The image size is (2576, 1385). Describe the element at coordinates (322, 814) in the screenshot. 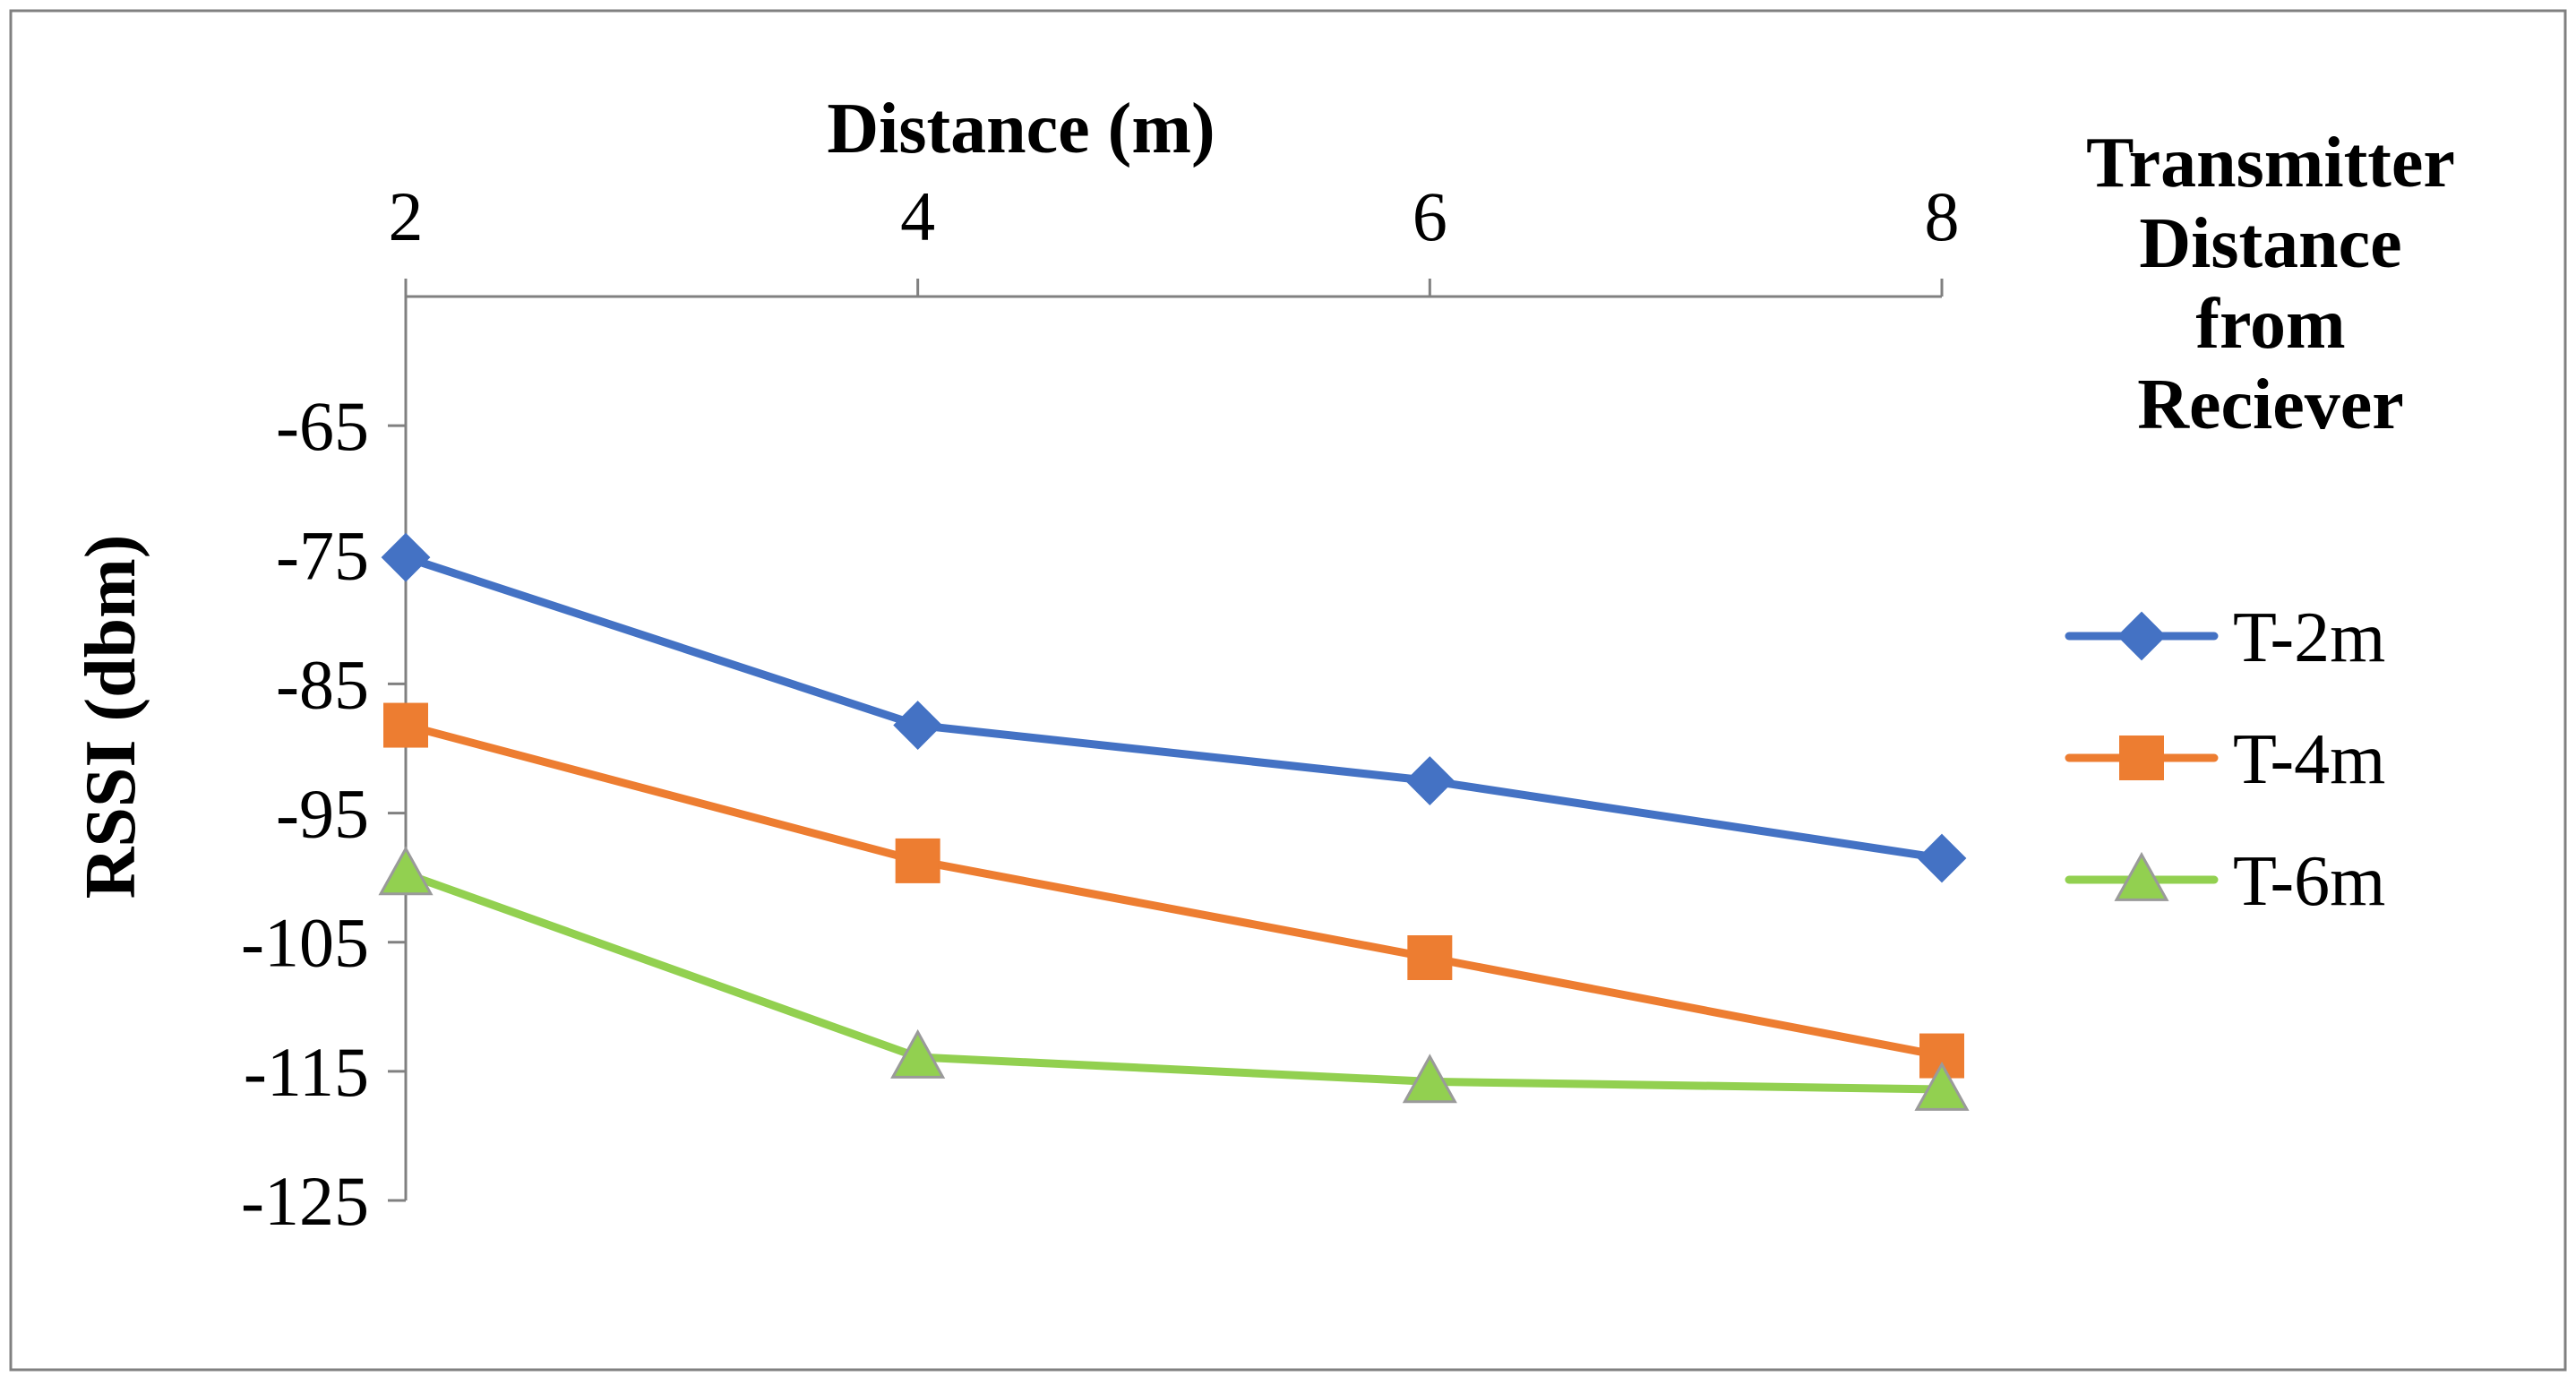

I see `y-tick-label: -95` at that location.